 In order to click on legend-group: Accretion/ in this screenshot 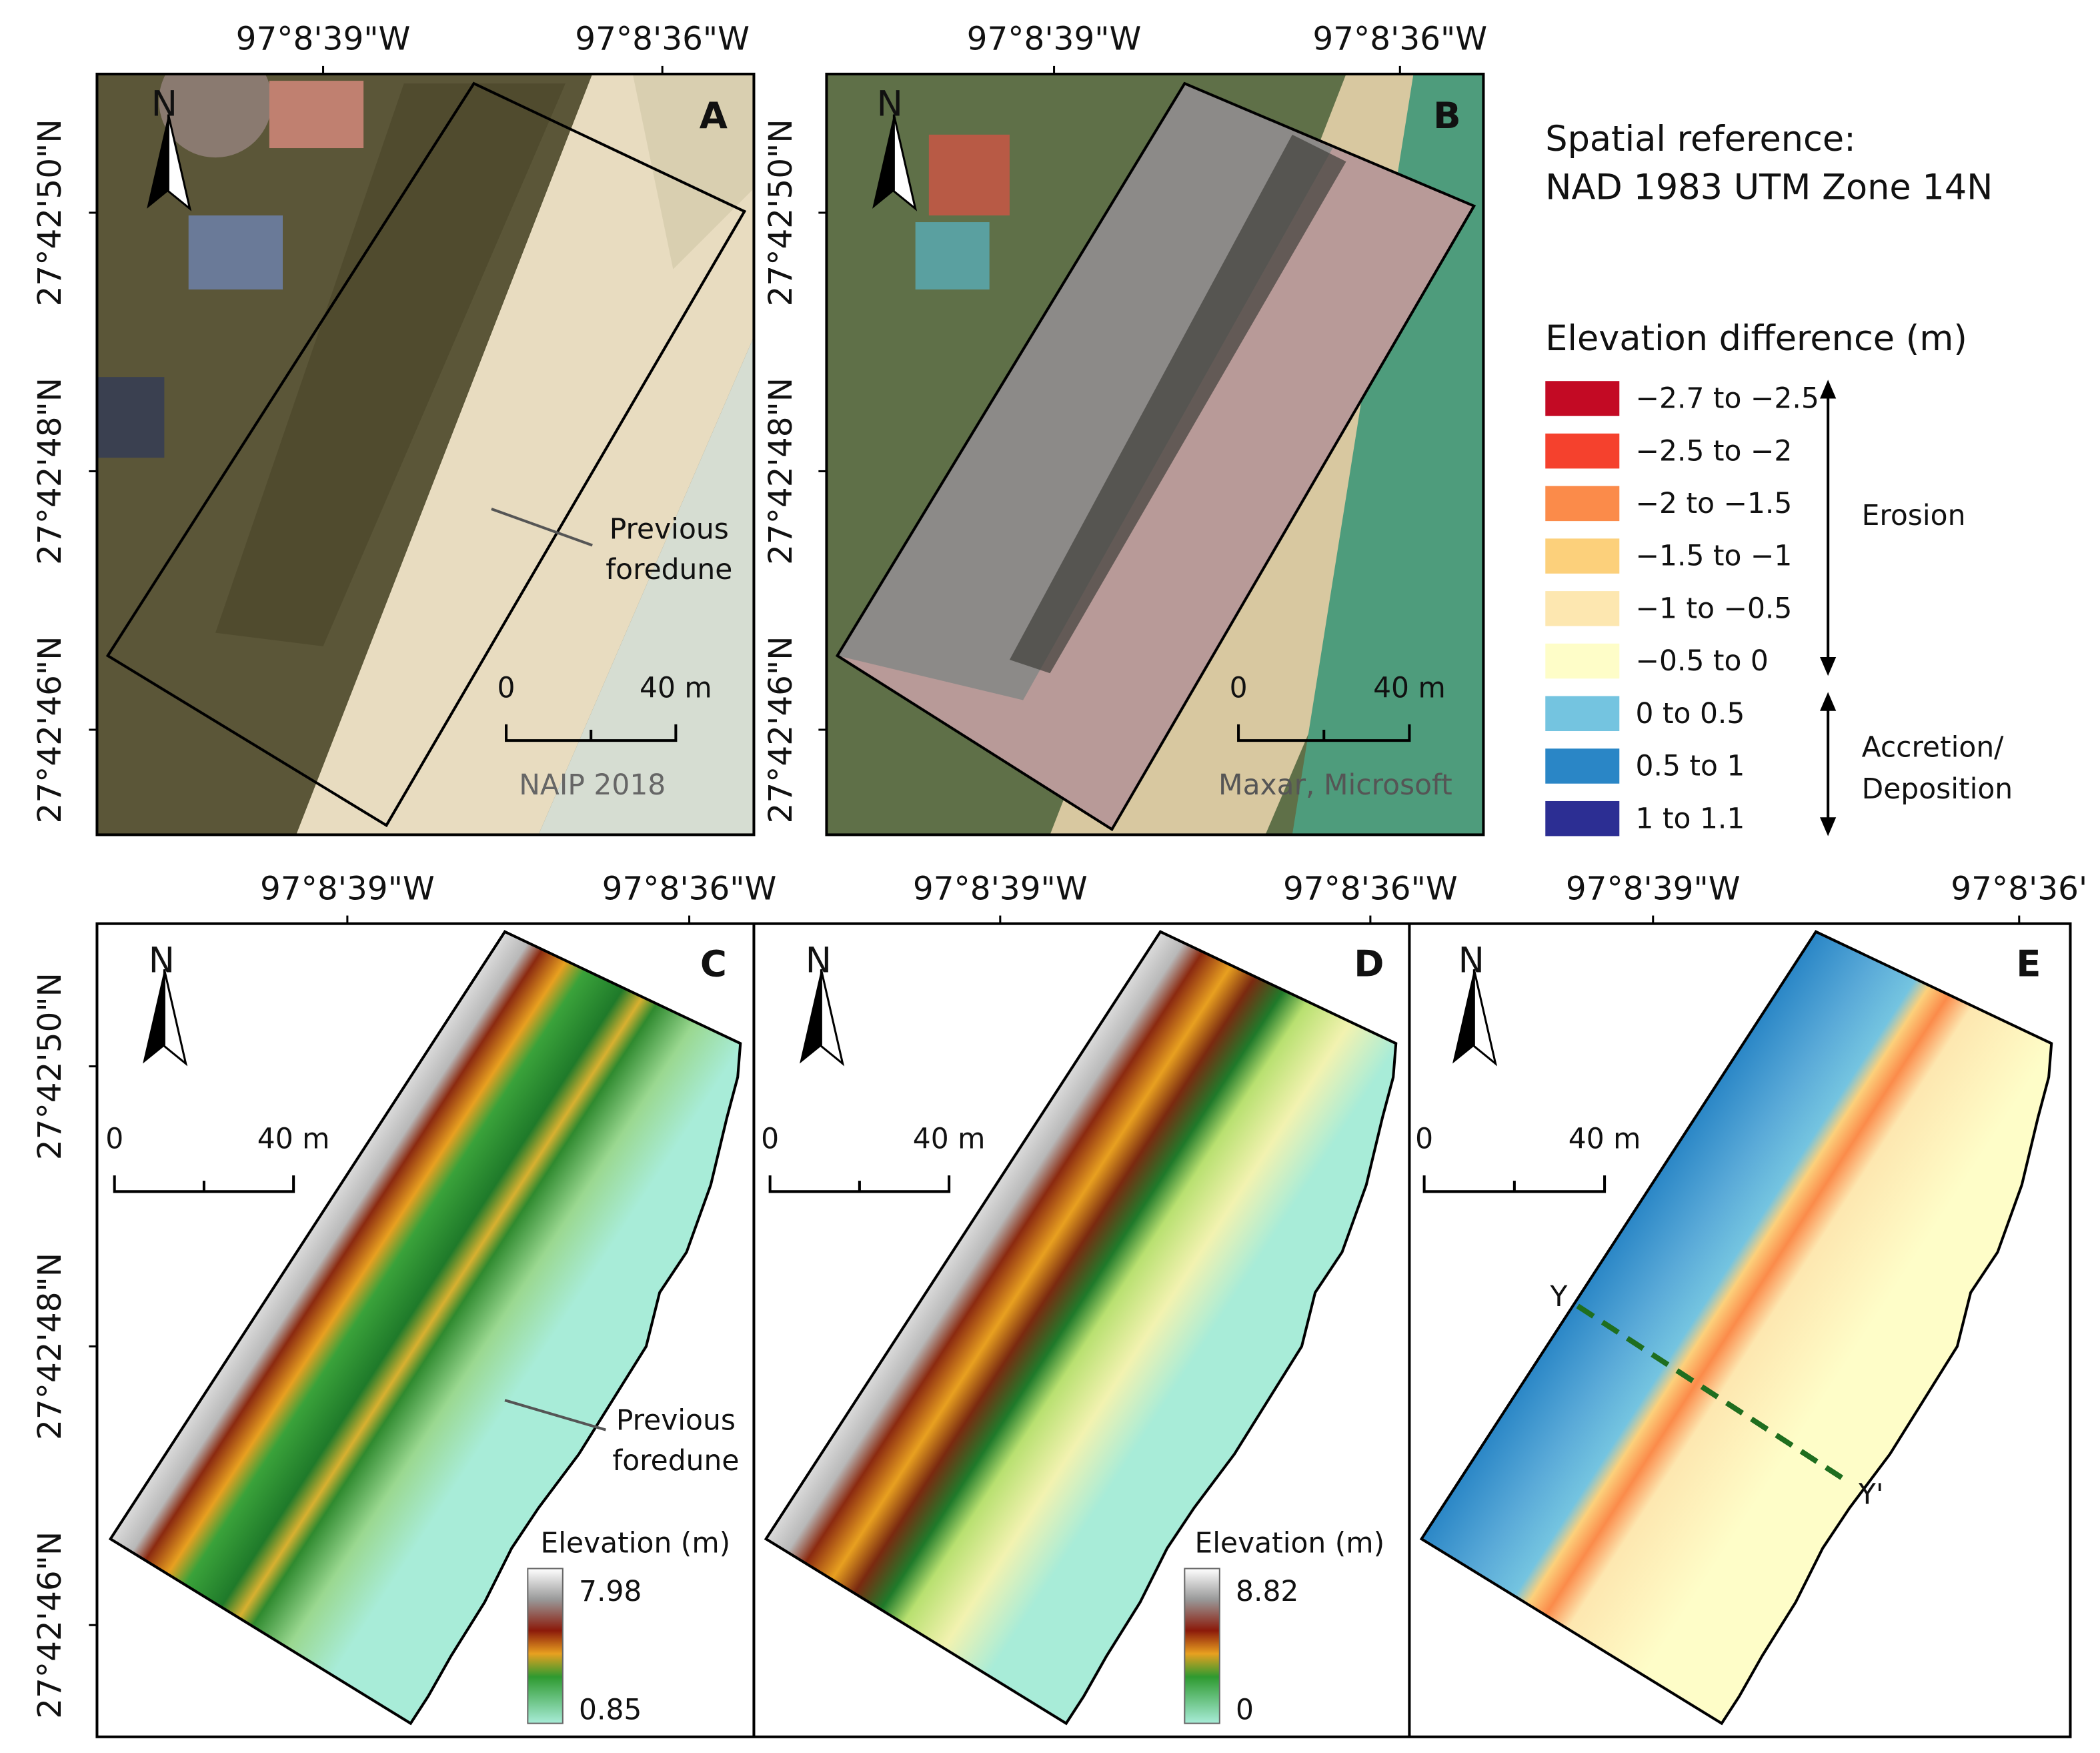, I will do `click(1933, 746)`.